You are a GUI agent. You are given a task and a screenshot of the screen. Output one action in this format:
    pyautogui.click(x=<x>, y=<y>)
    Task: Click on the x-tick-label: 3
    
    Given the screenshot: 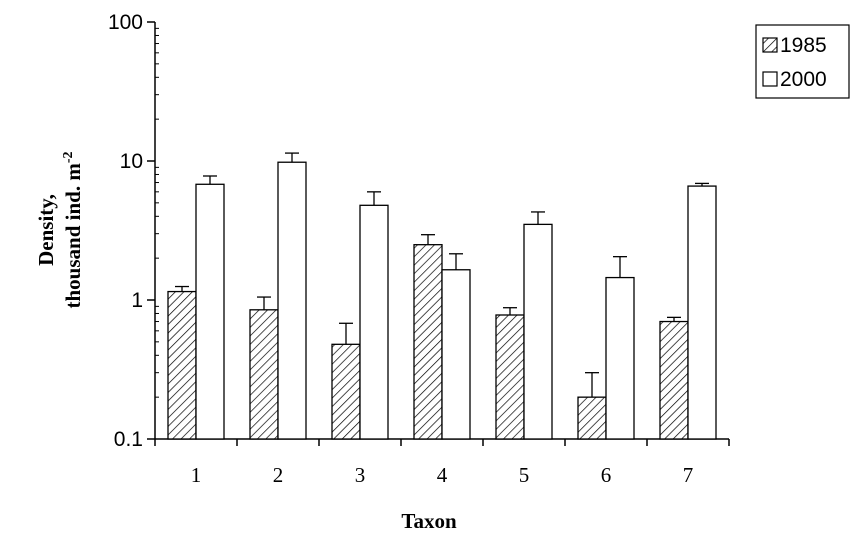 What is the action you would take?
    pyautogui.click(x=360, y=475)
    